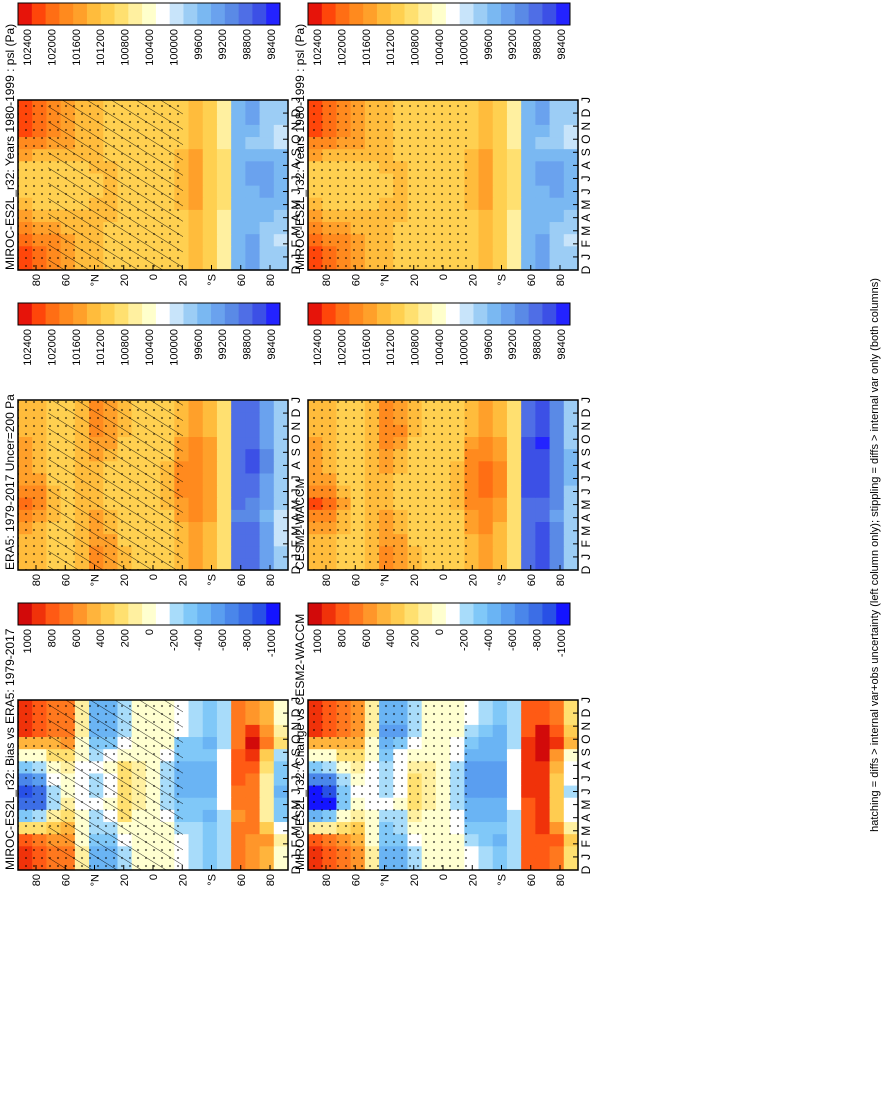  I want to click on lat-tick-label: °N, so click(386, 880).